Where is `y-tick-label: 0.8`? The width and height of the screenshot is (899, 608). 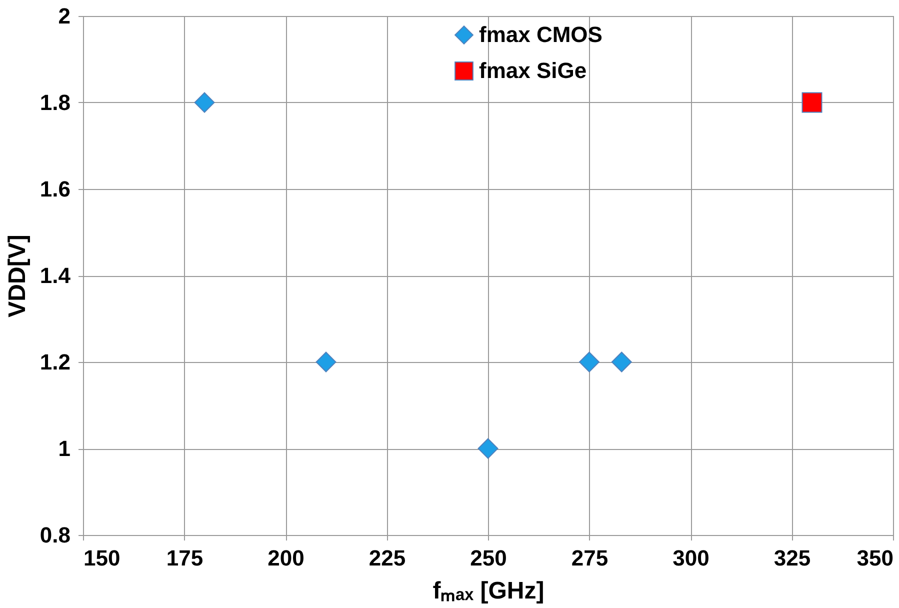 y-tick-label: 0.8 is located at coordinates (55, 535).